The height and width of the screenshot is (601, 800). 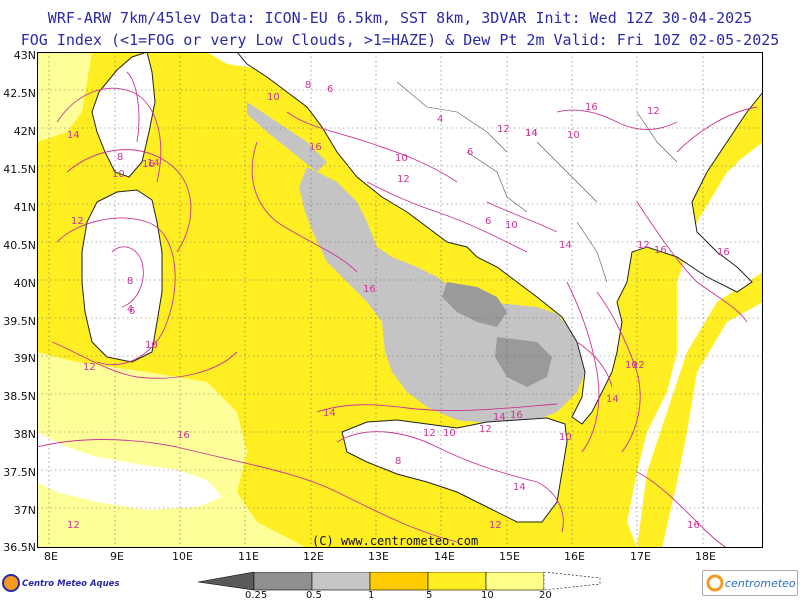 What do you see at coordinates (640, 556) in the screenshot?
I see `lon-label-17e: 17E` at bounding box center [640, 556].